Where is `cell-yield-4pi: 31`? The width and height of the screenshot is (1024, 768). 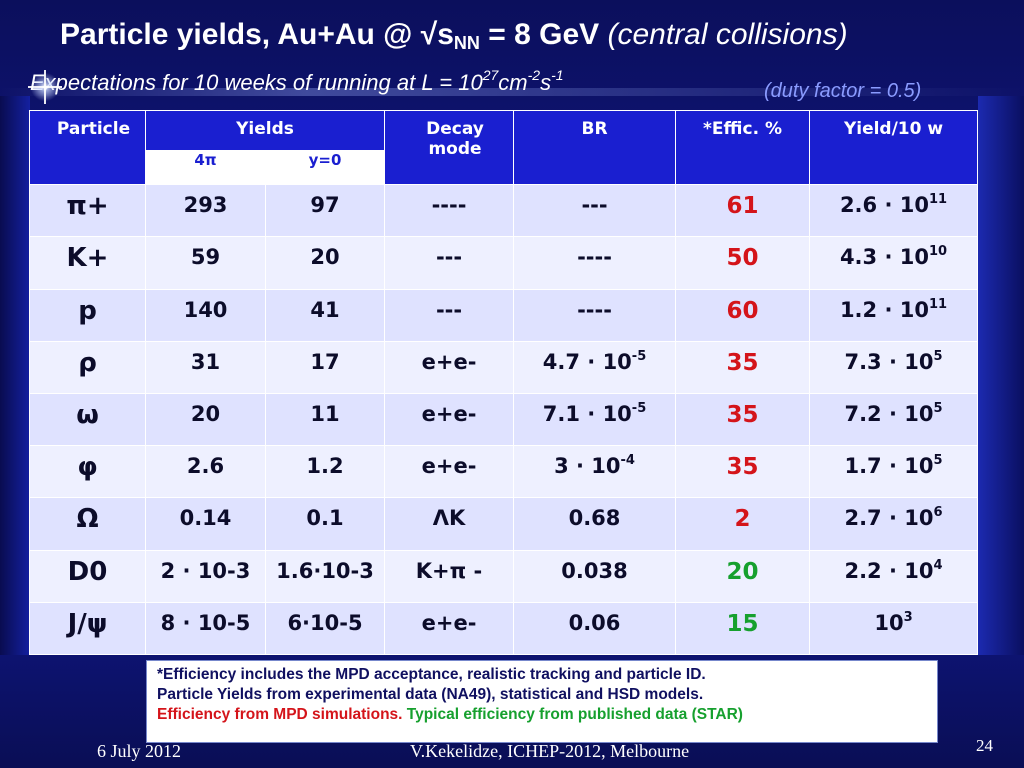
cell-yield-4pi: 31 is located at coordinates (205, 367).